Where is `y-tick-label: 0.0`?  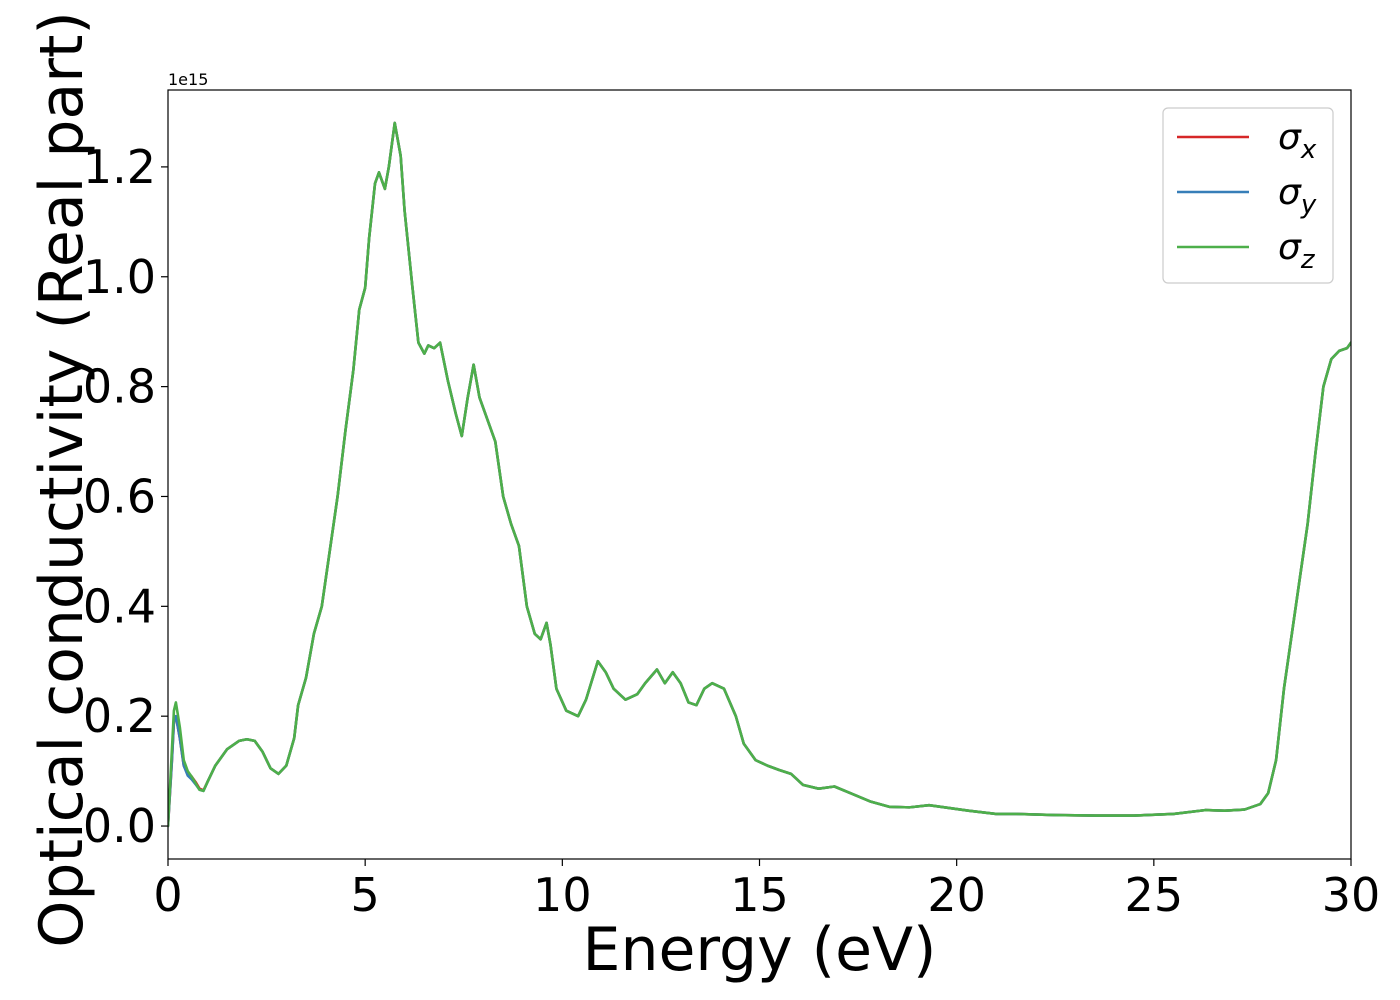
y-tick-label: 0.0 is located at coordinates (119, 826).